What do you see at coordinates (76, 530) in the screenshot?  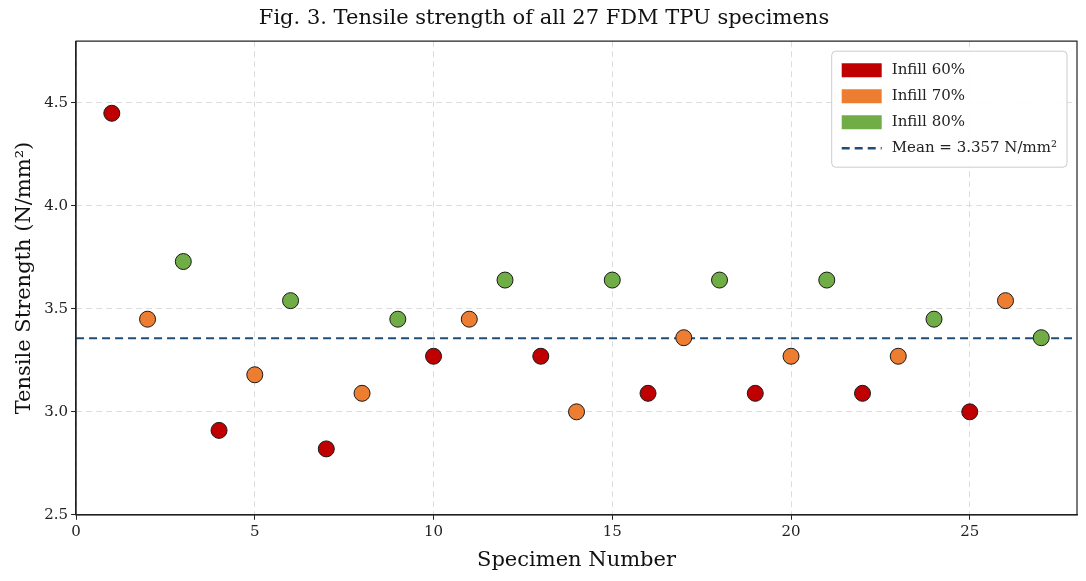 I see `x-tick-label: 0` at bounding box center [76, 530].